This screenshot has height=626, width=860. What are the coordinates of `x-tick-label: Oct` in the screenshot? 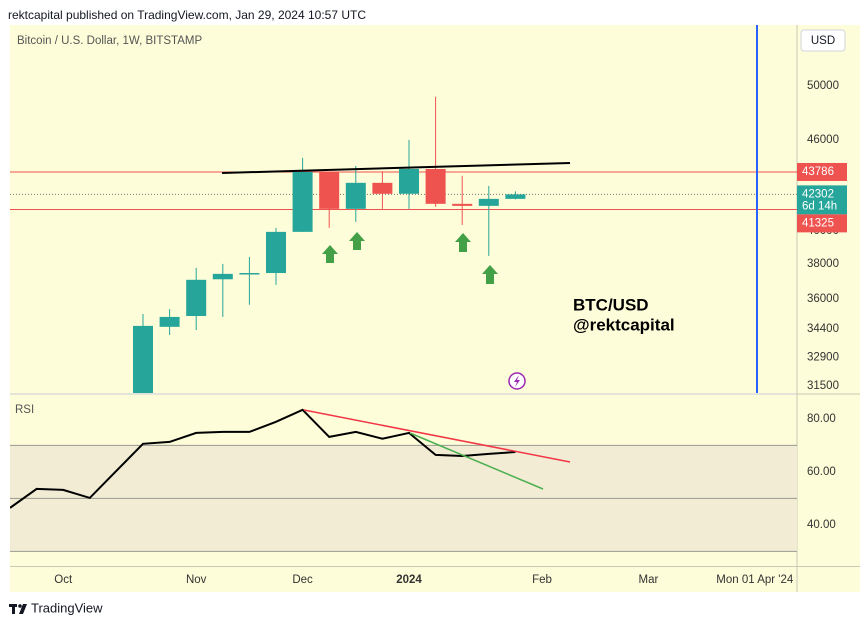 It's located at (63, 580).